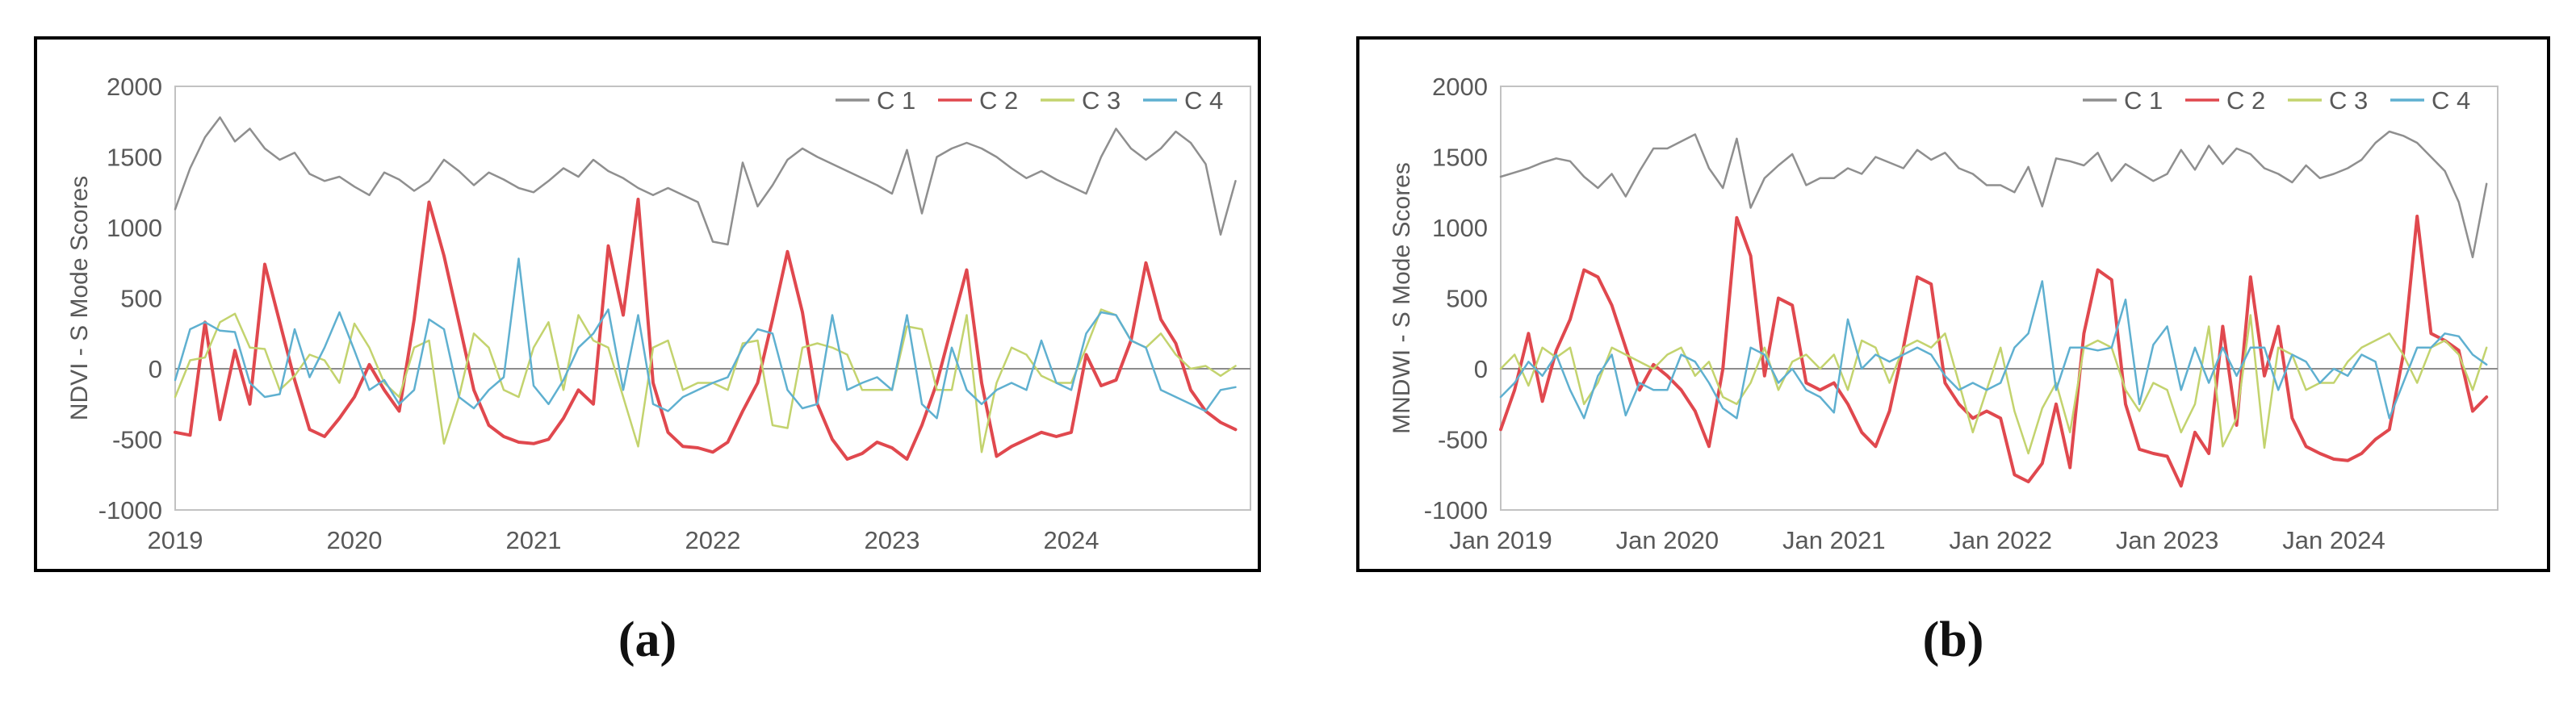  I want to click on x-tick-label: 2019, so click(175, 540).